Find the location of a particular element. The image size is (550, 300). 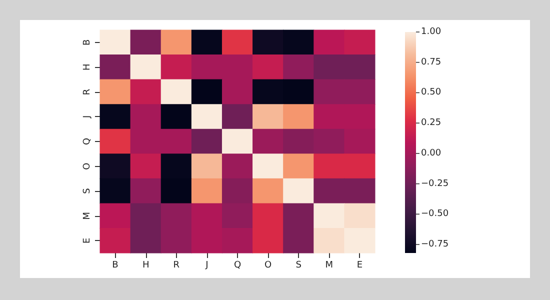

x-tick-label: R is located at coordinates (176, 265).